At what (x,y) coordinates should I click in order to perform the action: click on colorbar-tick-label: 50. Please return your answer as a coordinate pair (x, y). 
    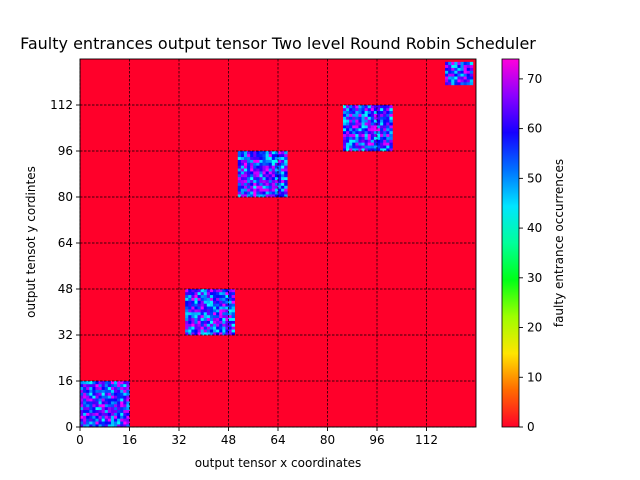
    Looking at the image, I should click on (534, 178).